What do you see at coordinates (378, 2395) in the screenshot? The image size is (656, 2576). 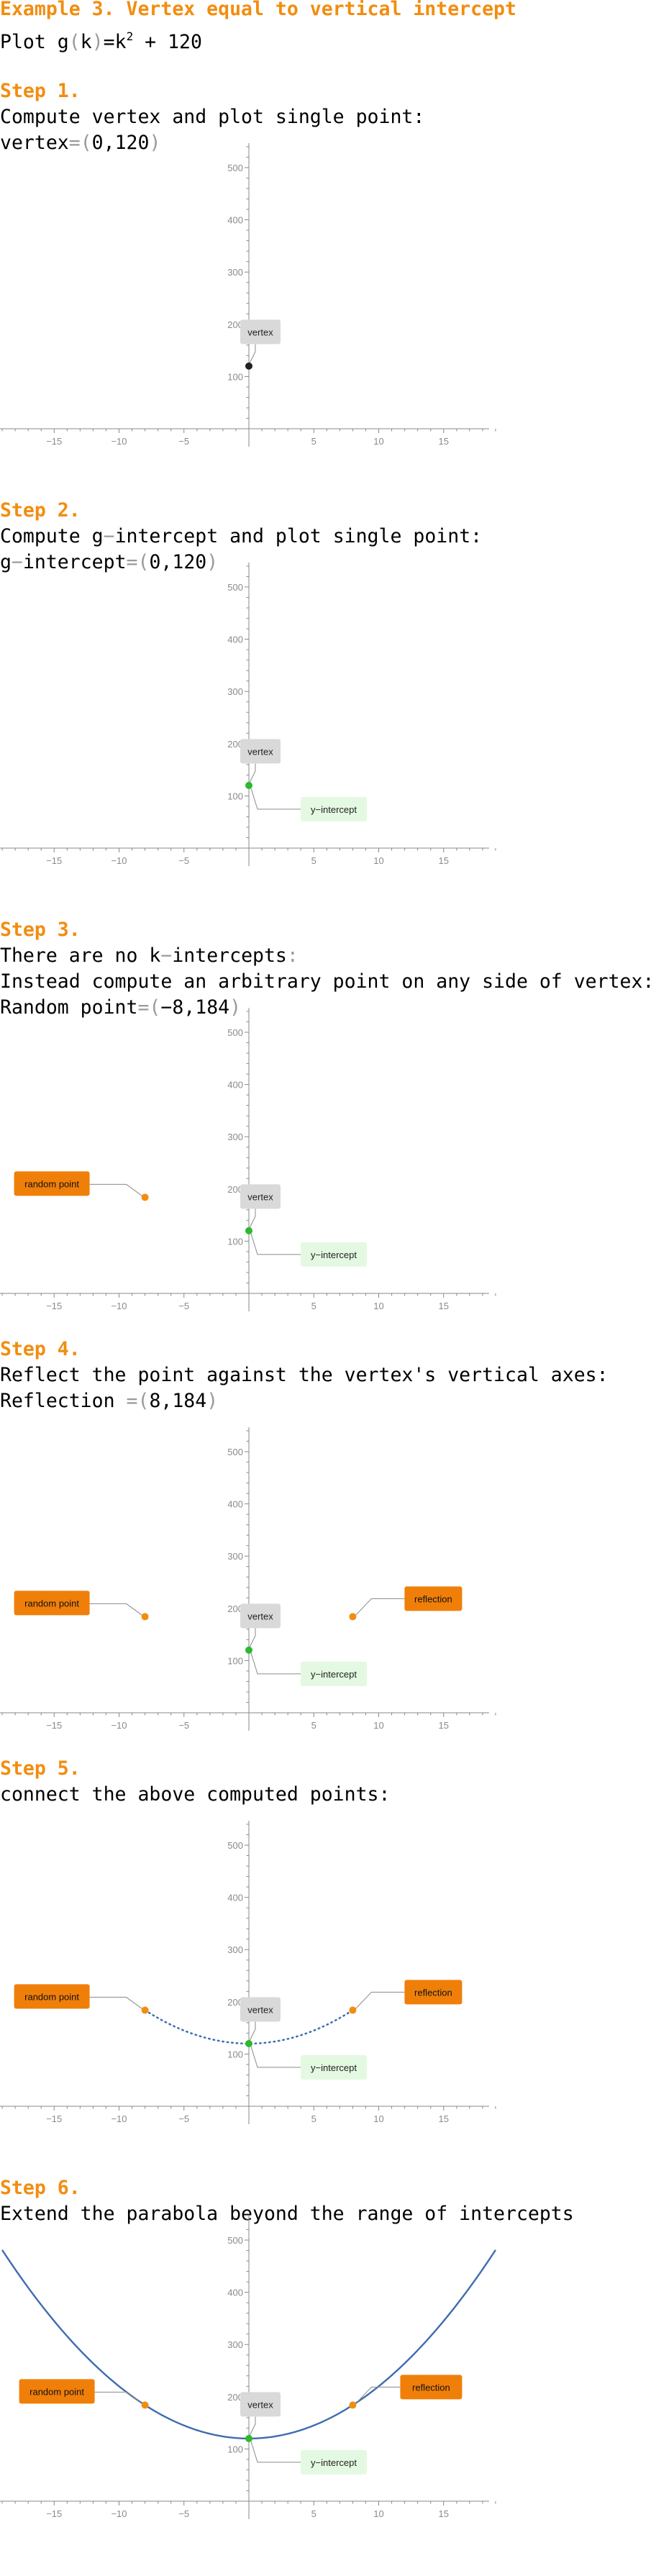 I see `reflection-leader-line` at bounding box center [378, 2395].